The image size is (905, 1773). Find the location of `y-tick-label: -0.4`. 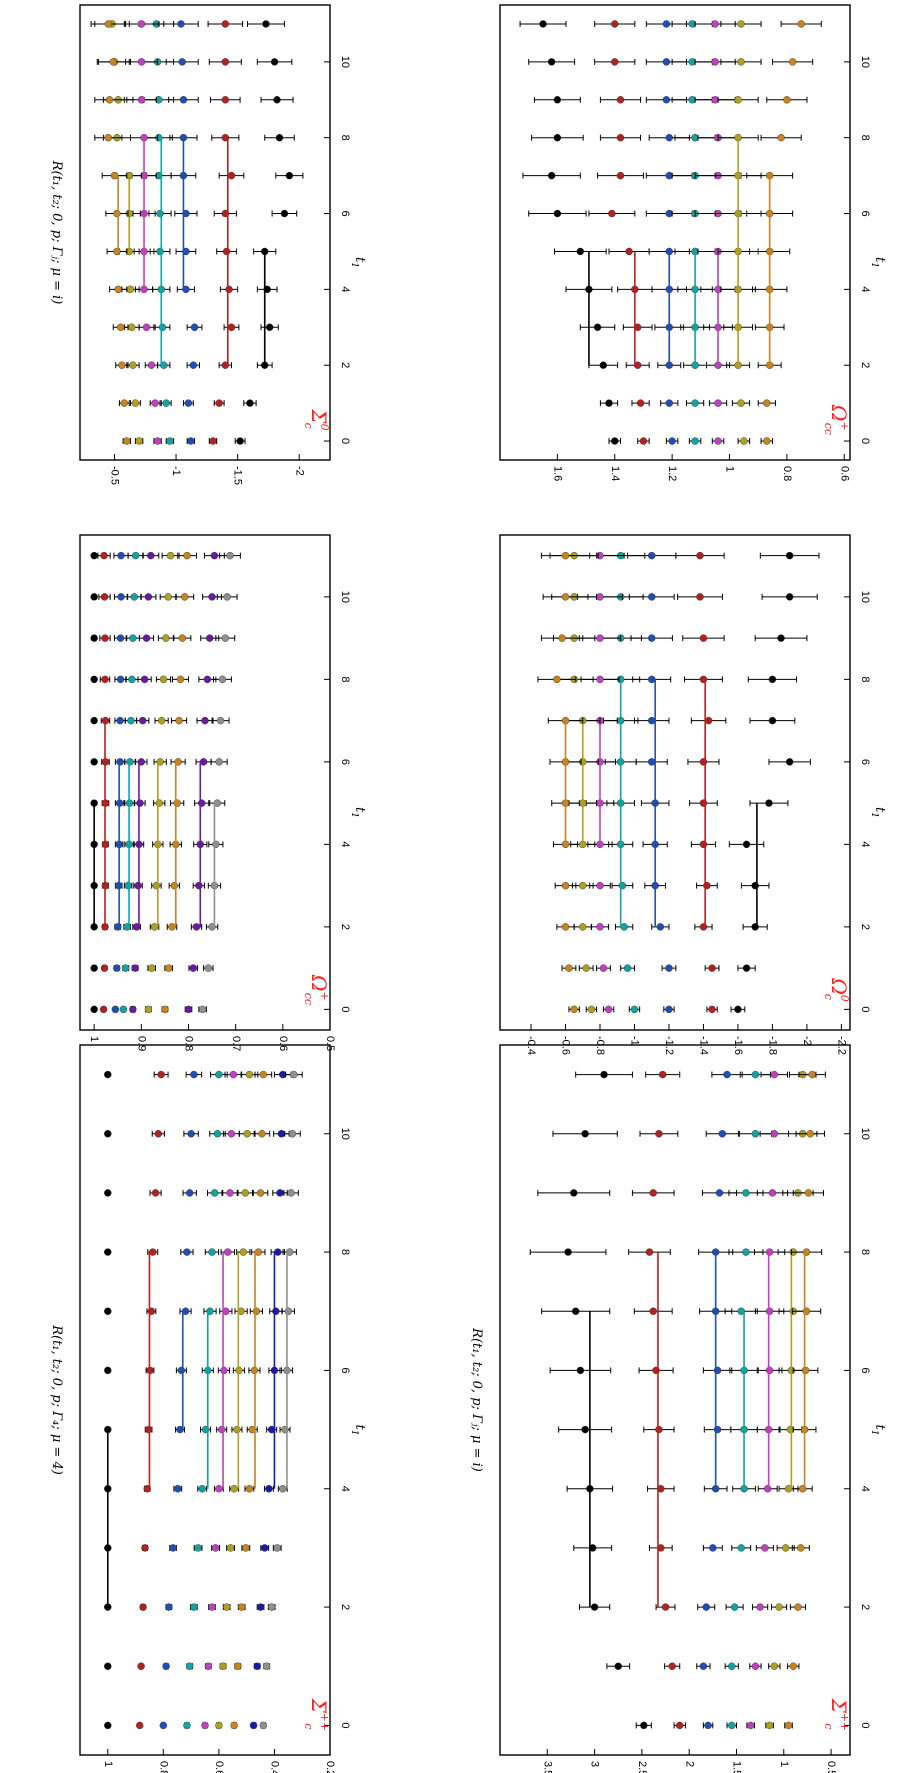

y-tick-label: -0.4 is located at coordinates (531, 1045).